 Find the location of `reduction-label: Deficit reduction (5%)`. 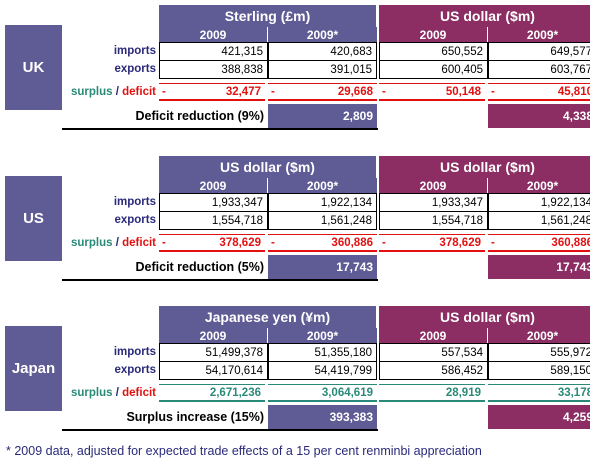

reduction-label: Deficit reduction (5%) is located at coordinates (200, 267).